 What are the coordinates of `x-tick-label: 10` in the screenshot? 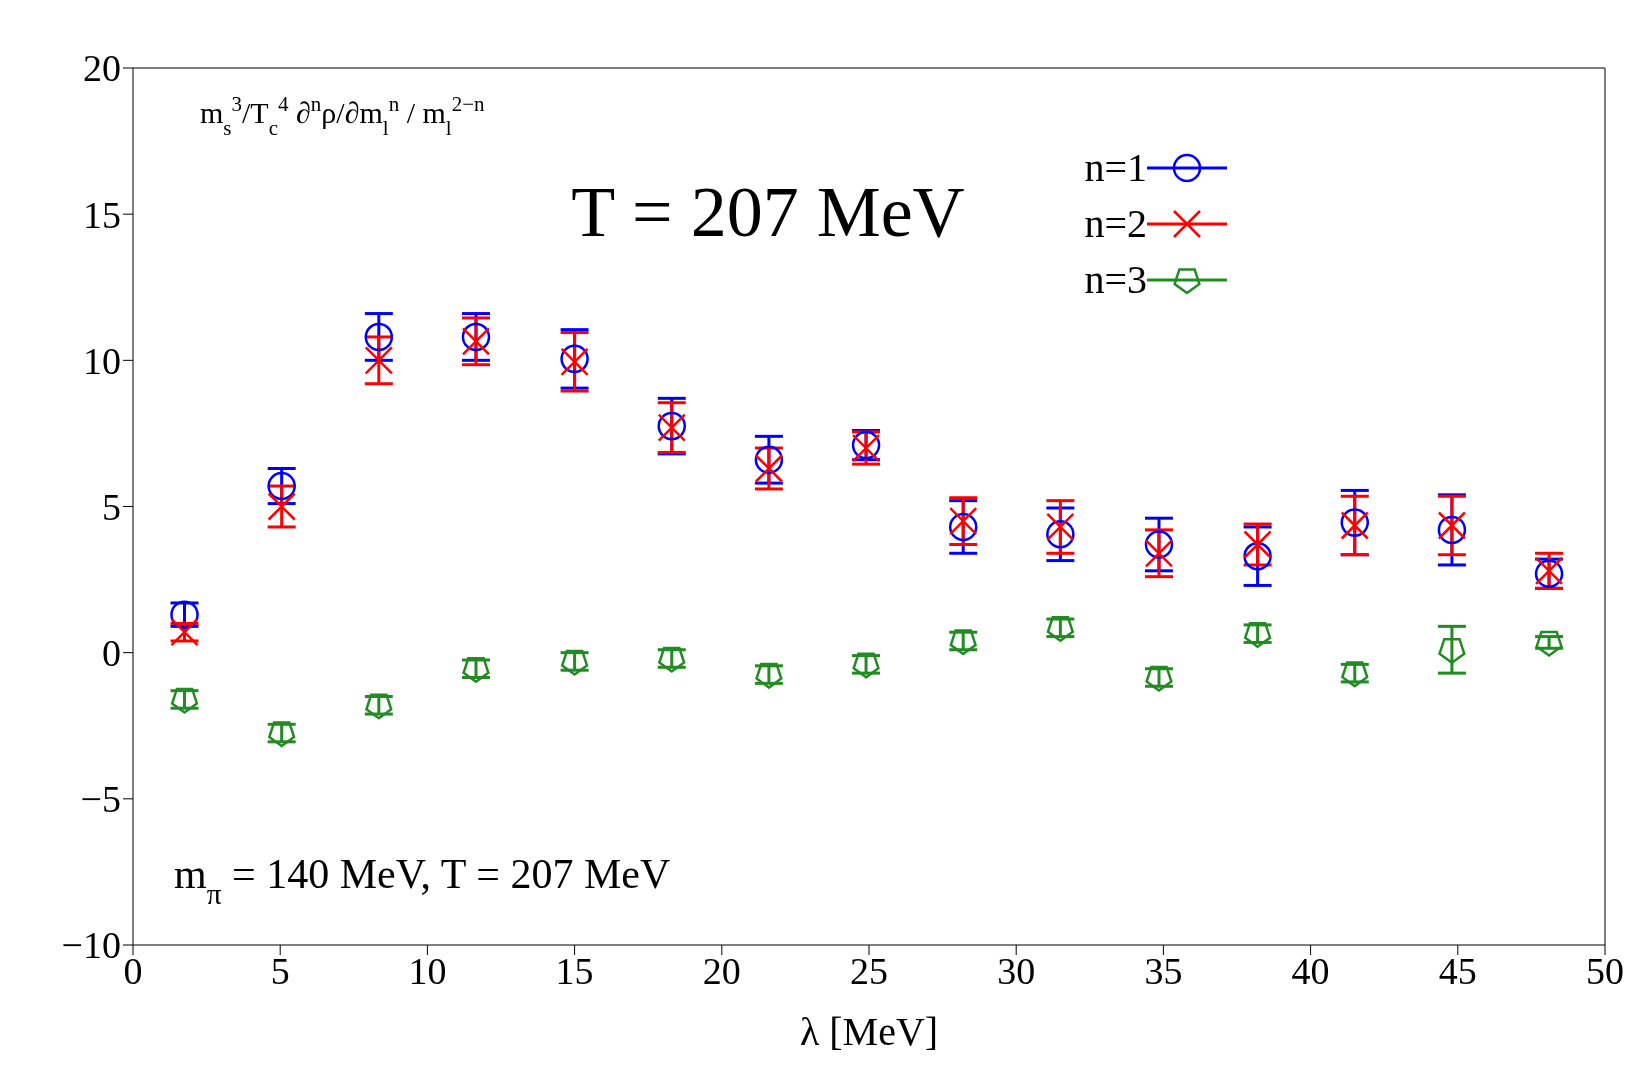 It's located at (427, 970).